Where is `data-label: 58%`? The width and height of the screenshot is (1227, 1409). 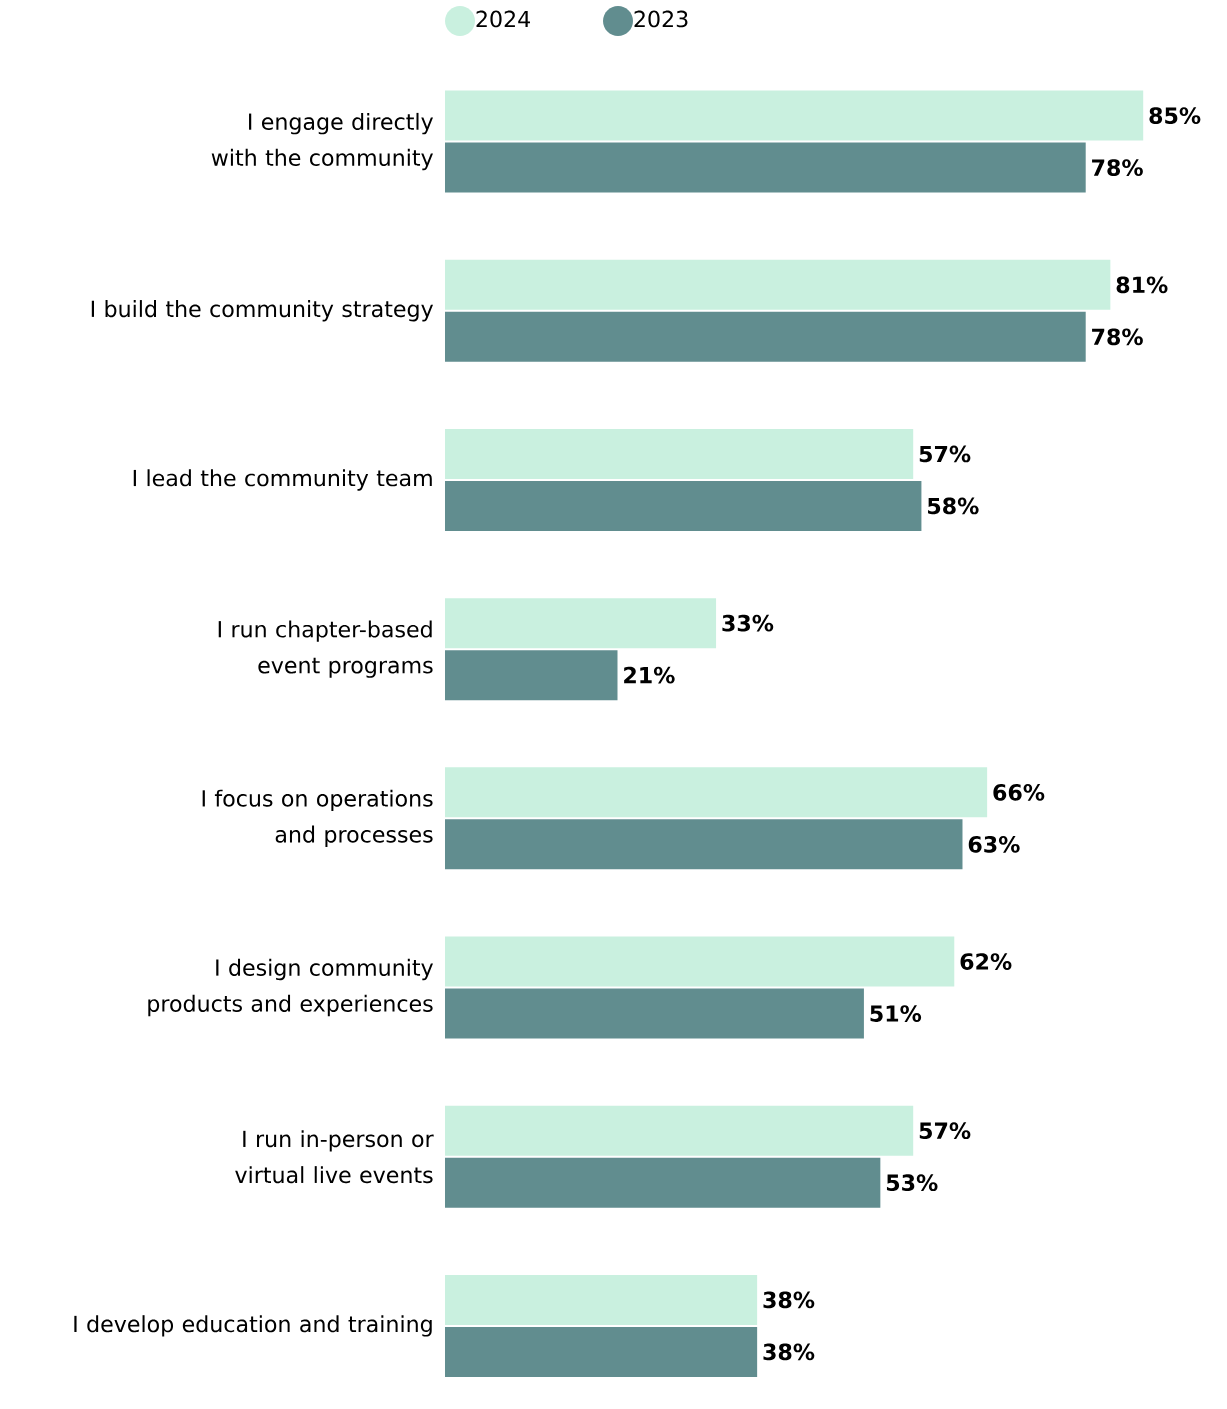 data-label: 58% is located at coordinates (953, 506).